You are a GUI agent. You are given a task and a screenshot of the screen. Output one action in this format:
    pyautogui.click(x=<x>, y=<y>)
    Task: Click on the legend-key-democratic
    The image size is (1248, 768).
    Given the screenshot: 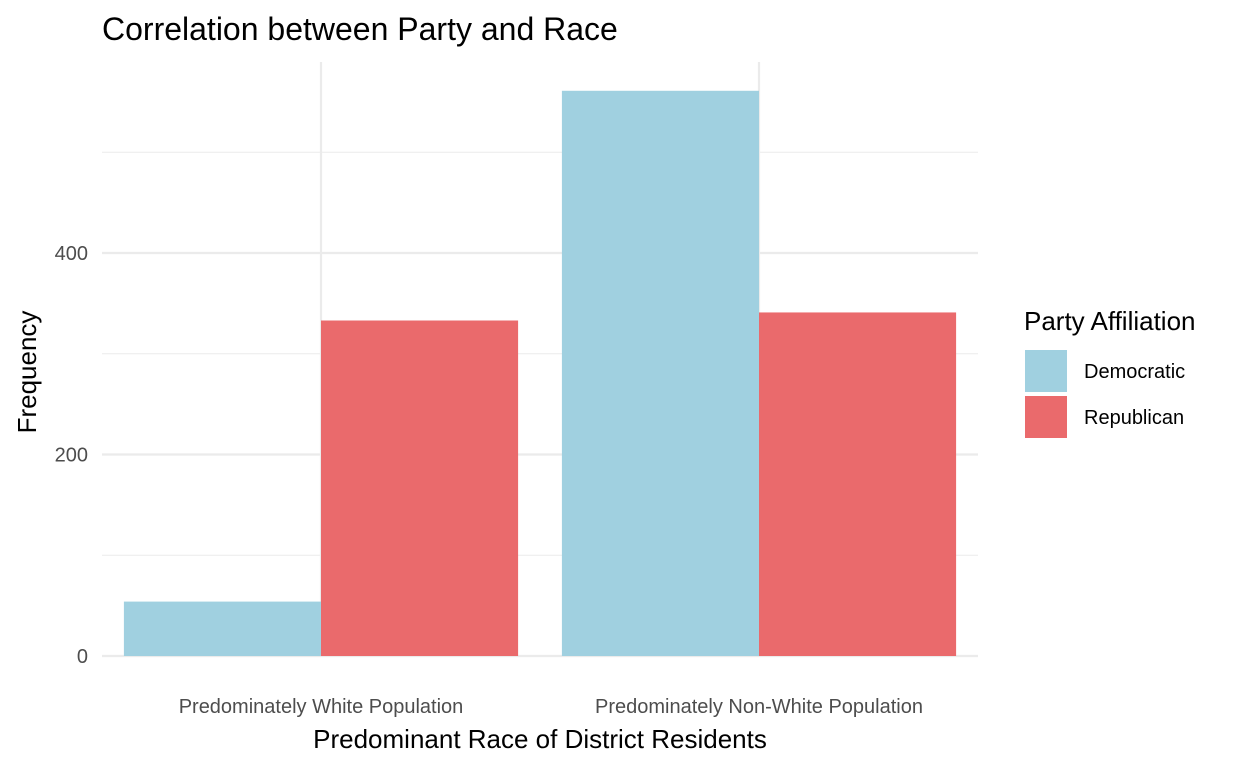 What is the action you would take?
    pyautogui.click(x=1046, y=371)
    